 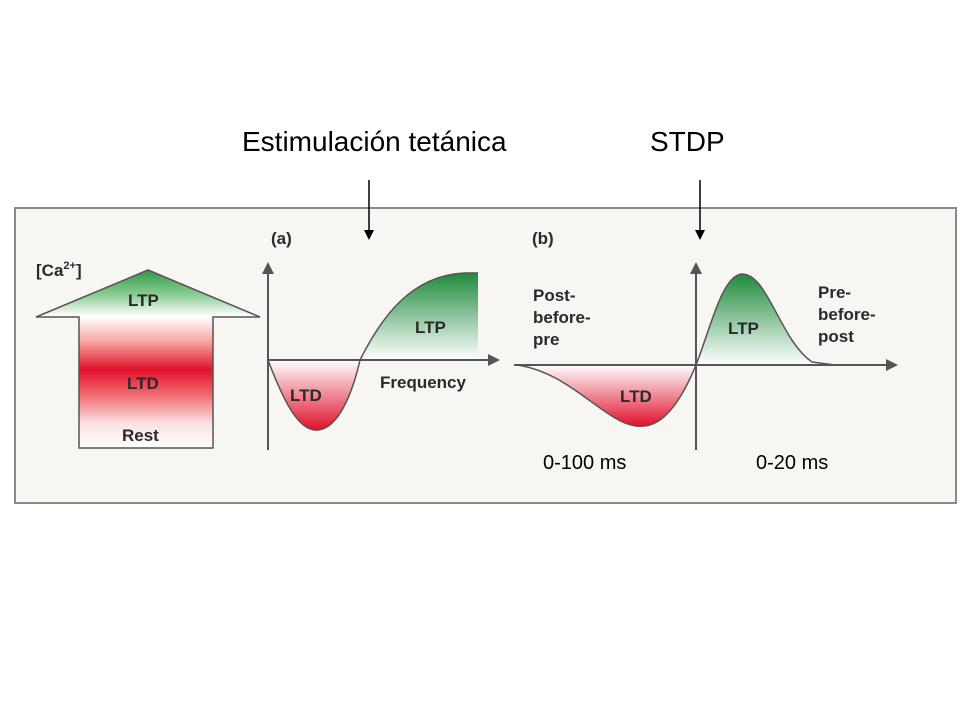 I want to click on pointer-arrow-stdp, so click(x=700, y=210).